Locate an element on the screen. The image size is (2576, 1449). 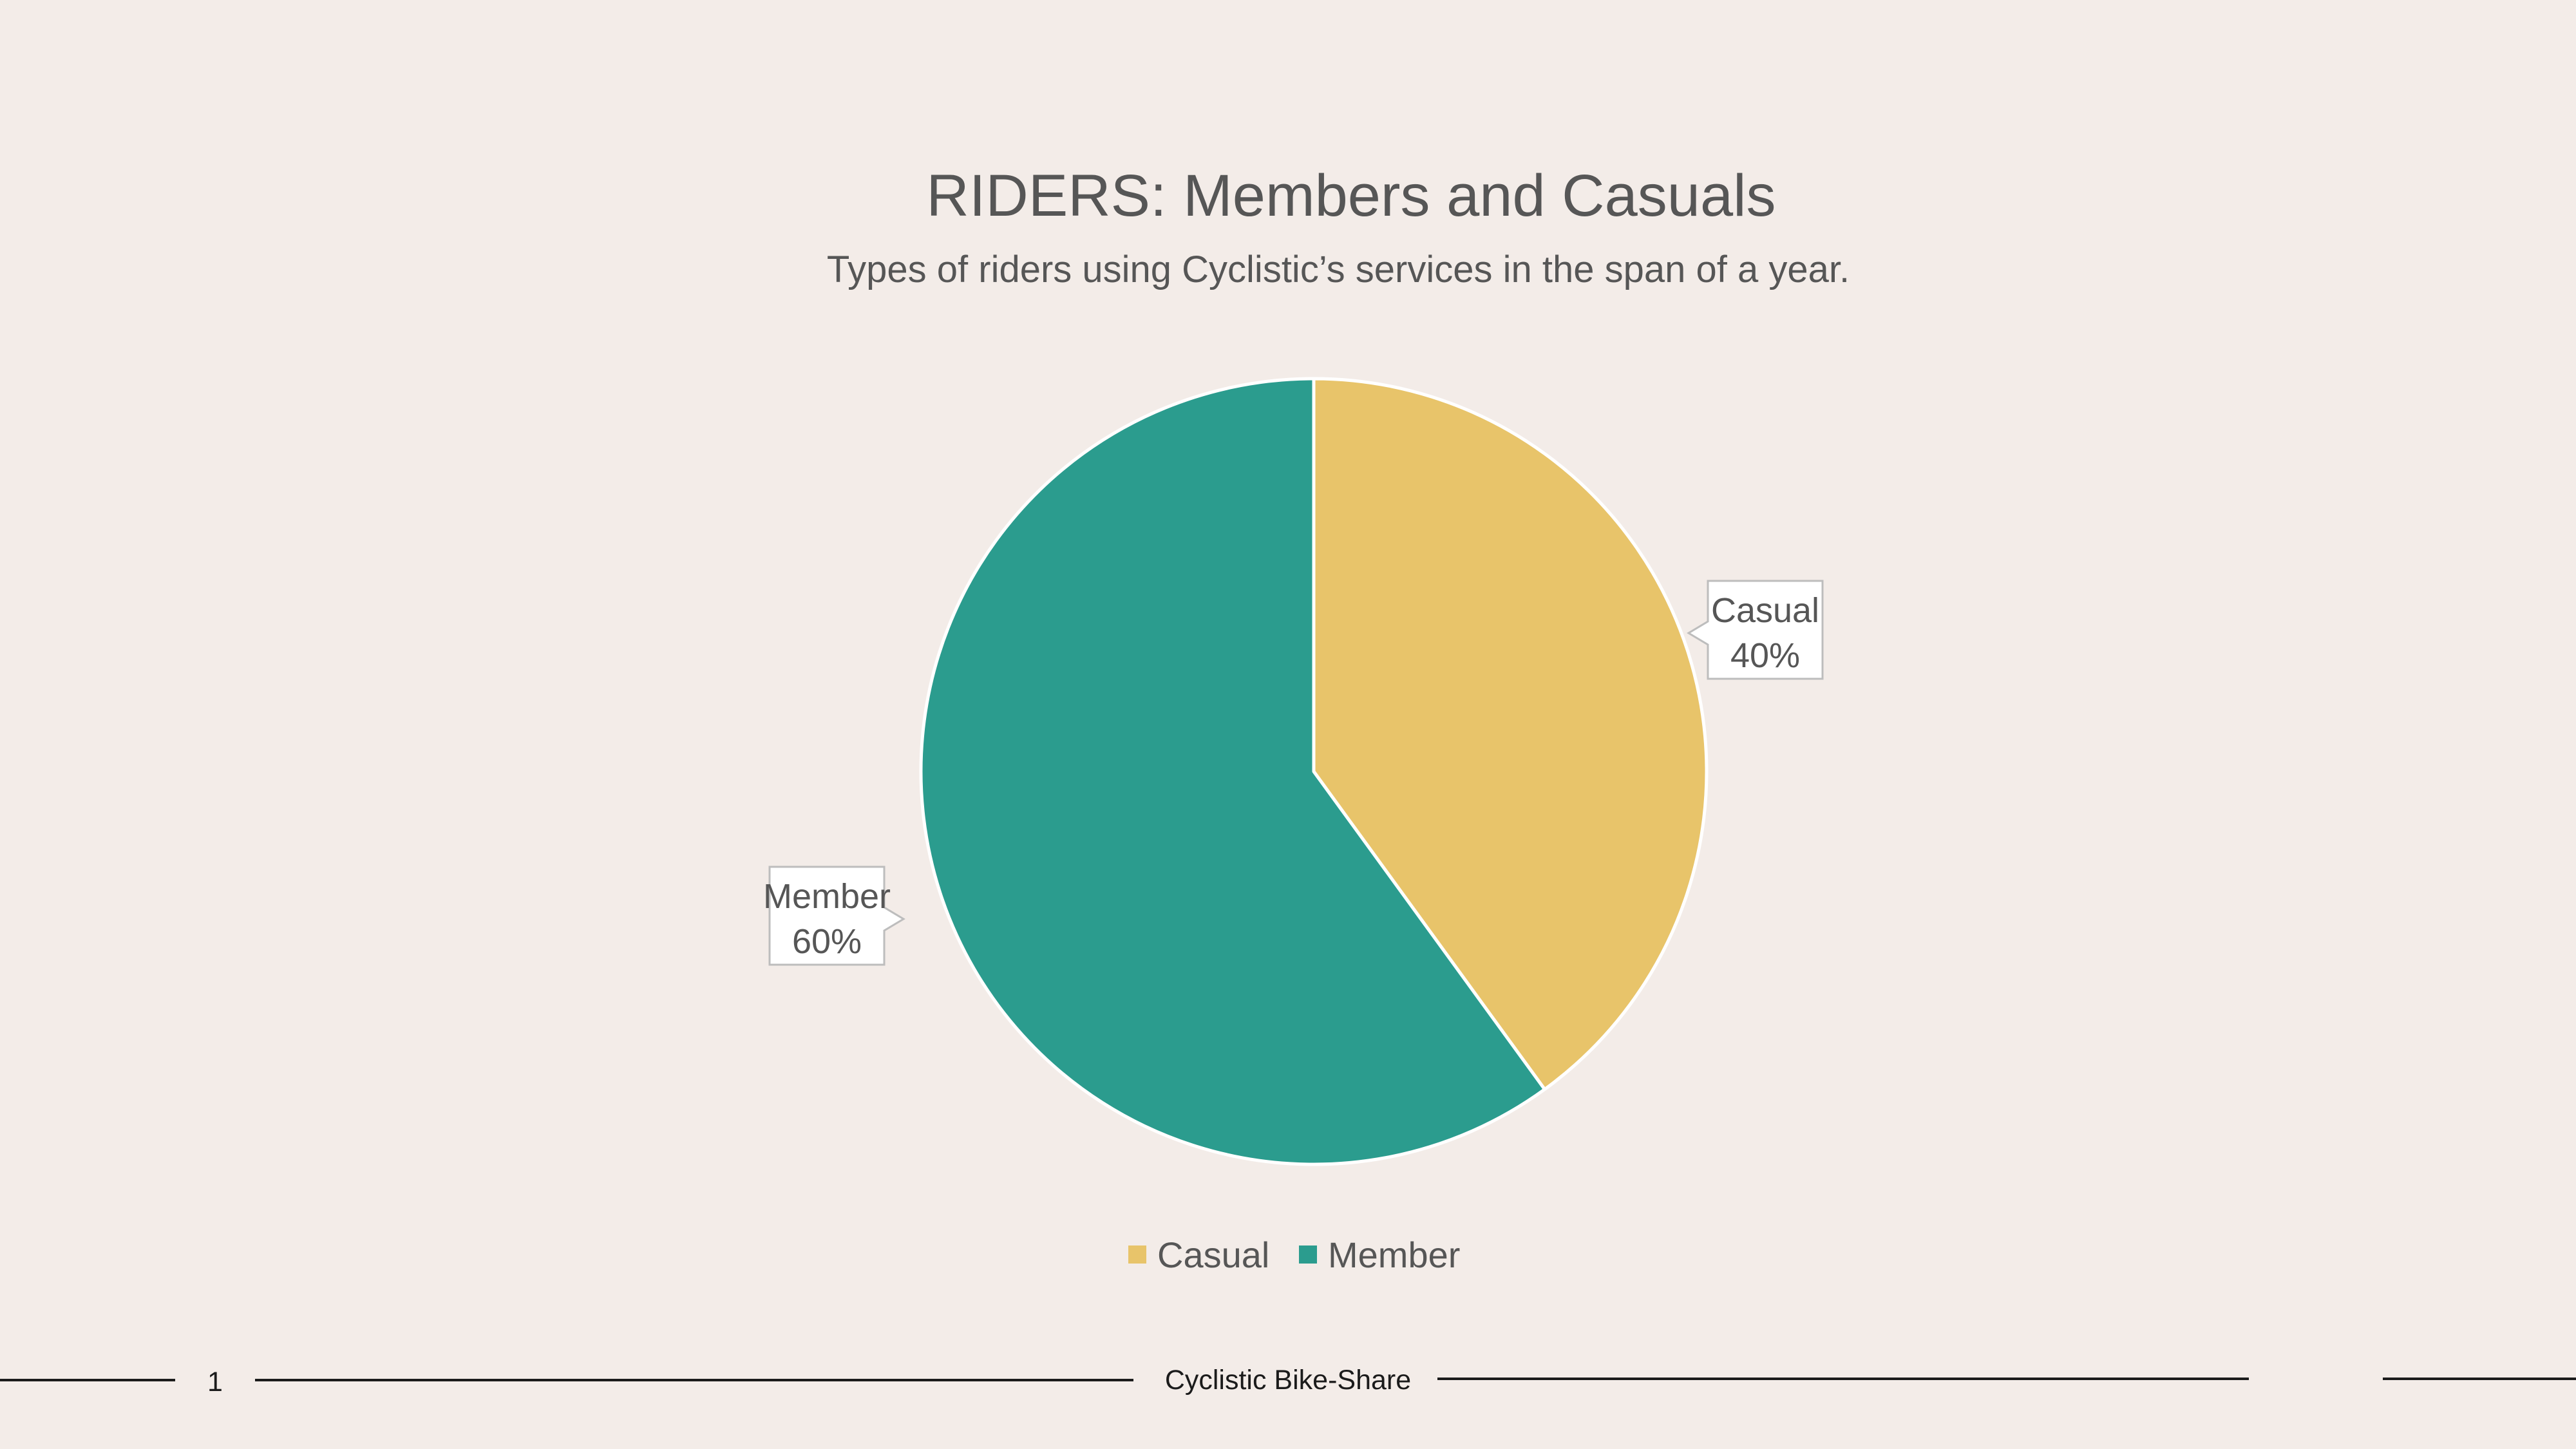
pie-slice-member is located at coordinates (1233, 772).